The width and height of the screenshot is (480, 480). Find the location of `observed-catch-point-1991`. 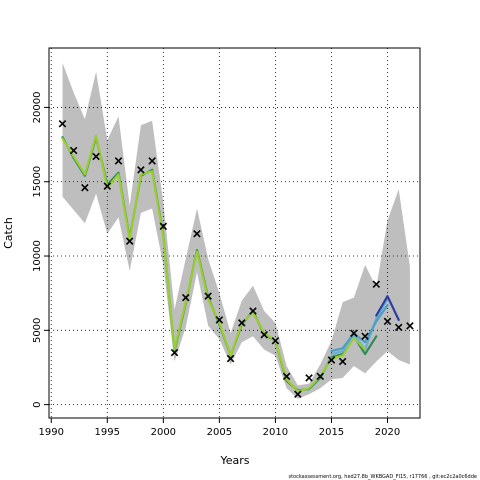

observed-catch-point-1991 is located at coordinates (62, 124).